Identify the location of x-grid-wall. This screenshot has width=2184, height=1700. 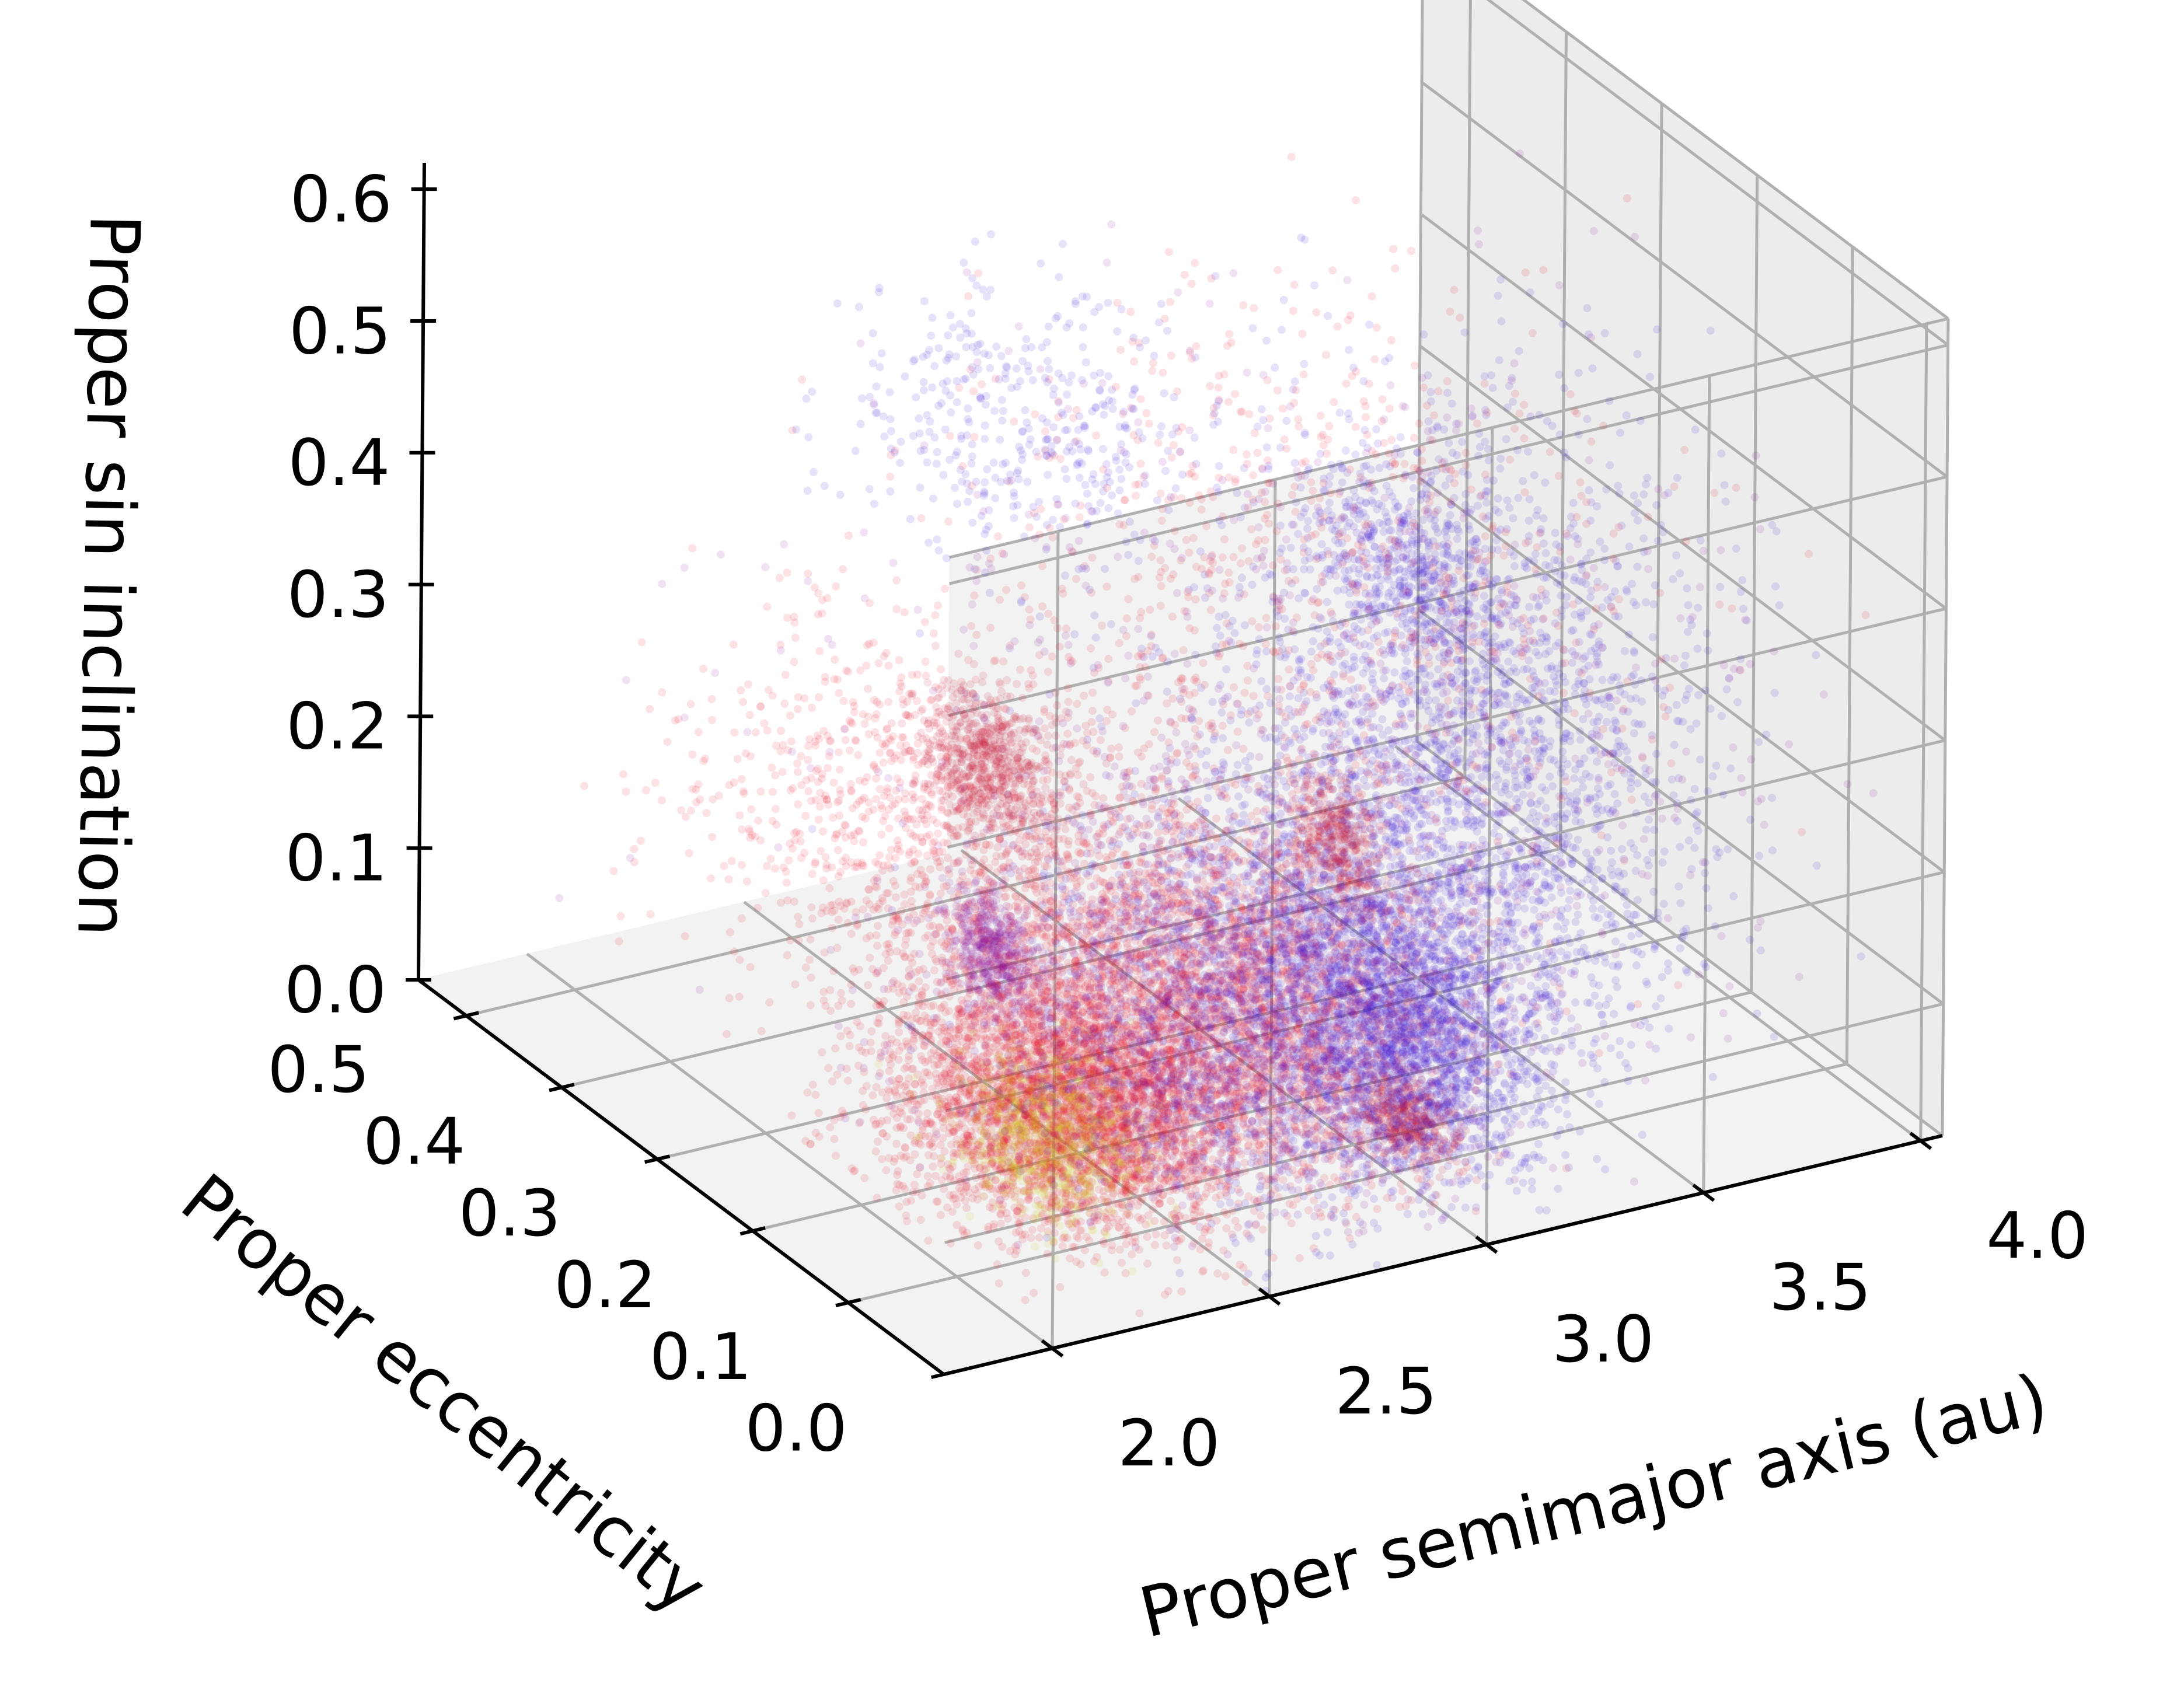
(1272, 888).